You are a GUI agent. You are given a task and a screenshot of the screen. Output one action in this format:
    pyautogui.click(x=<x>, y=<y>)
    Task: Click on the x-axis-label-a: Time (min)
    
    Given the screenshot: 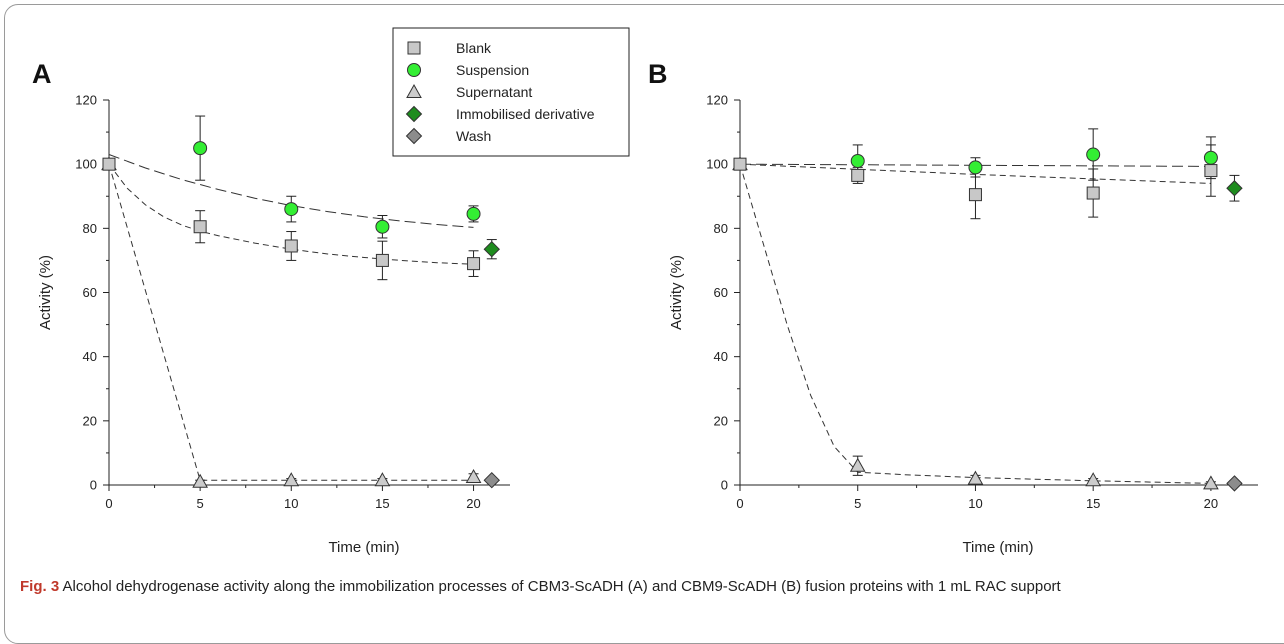 What is the action you would take?
    pyautogui.click(x=363, y=547)
    